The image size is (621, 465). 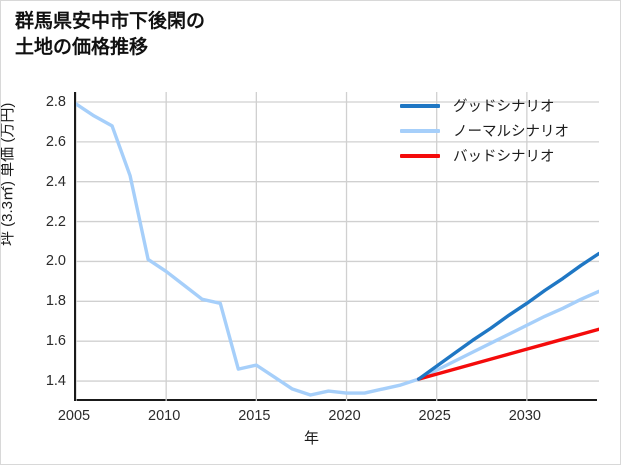 I want to click on x-tick-label: 2025, so click(x=434, y=416).